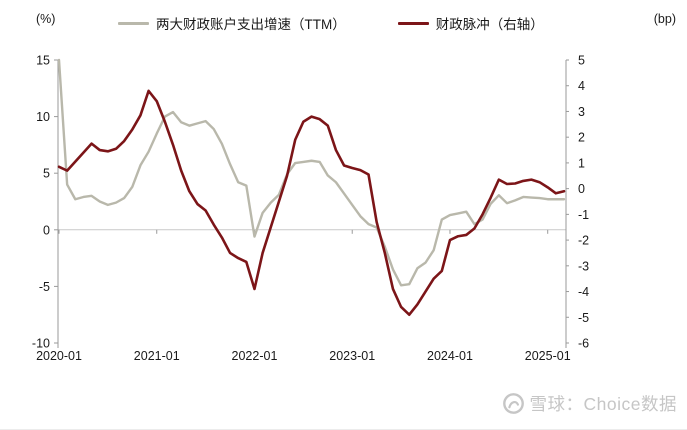 The image size is (687, 430). What do you see at coordinates (133, 23) in the screenshot?
I see `gray-line-swatch` at bounding box center [133, 23].